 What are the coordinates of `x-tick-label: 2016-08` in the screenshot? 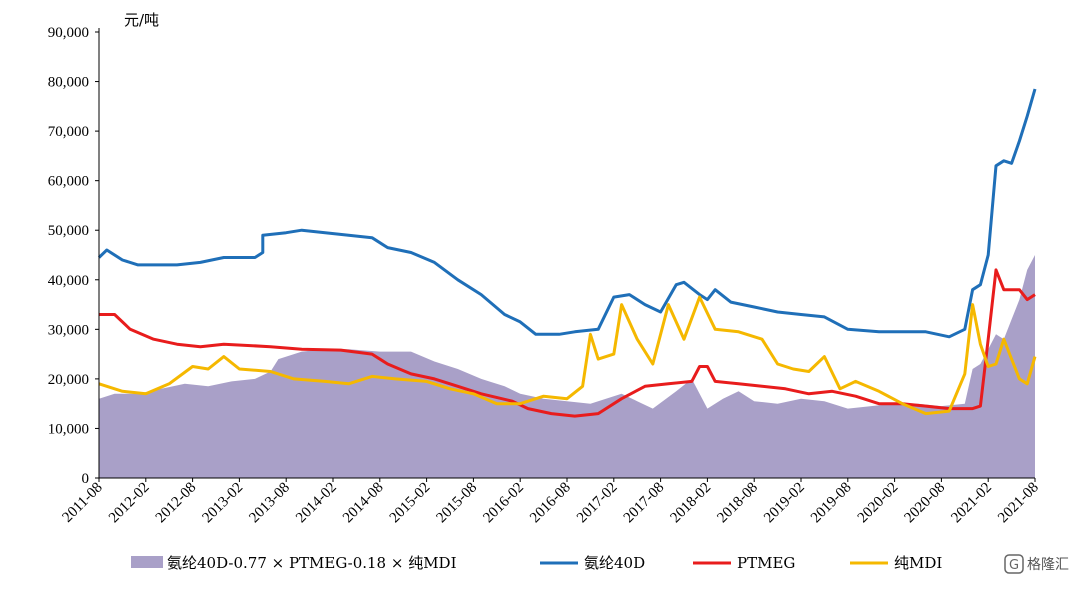 It's located at (550, 503).